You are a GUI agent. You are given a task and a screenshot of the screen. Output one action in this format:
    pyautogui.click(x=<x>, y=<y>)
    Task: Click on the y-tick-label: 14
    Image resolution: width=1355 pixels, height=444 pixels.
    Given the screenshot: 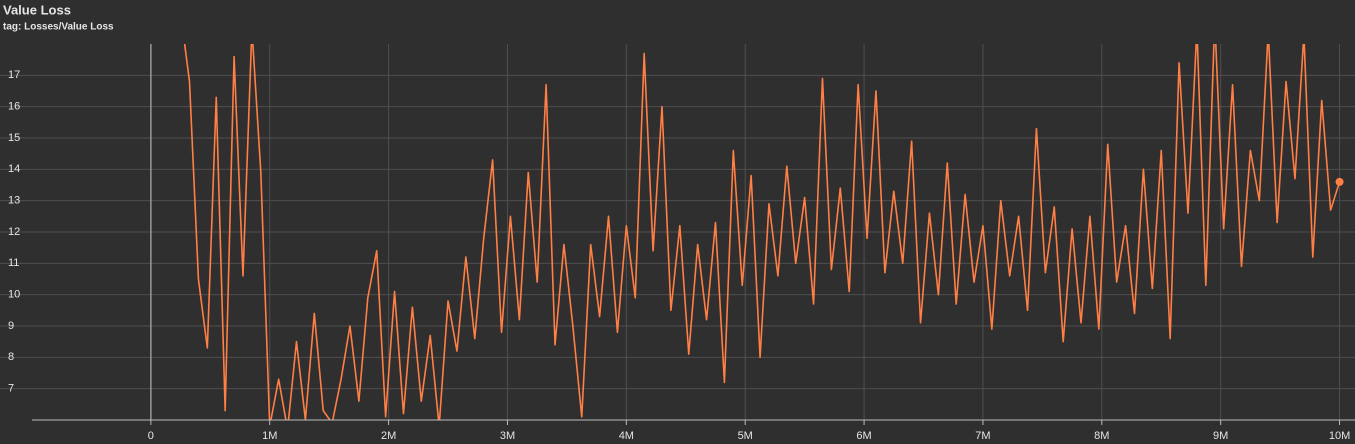 What is the action you would take?
    pyautogui.click(x=14, y=169)
    